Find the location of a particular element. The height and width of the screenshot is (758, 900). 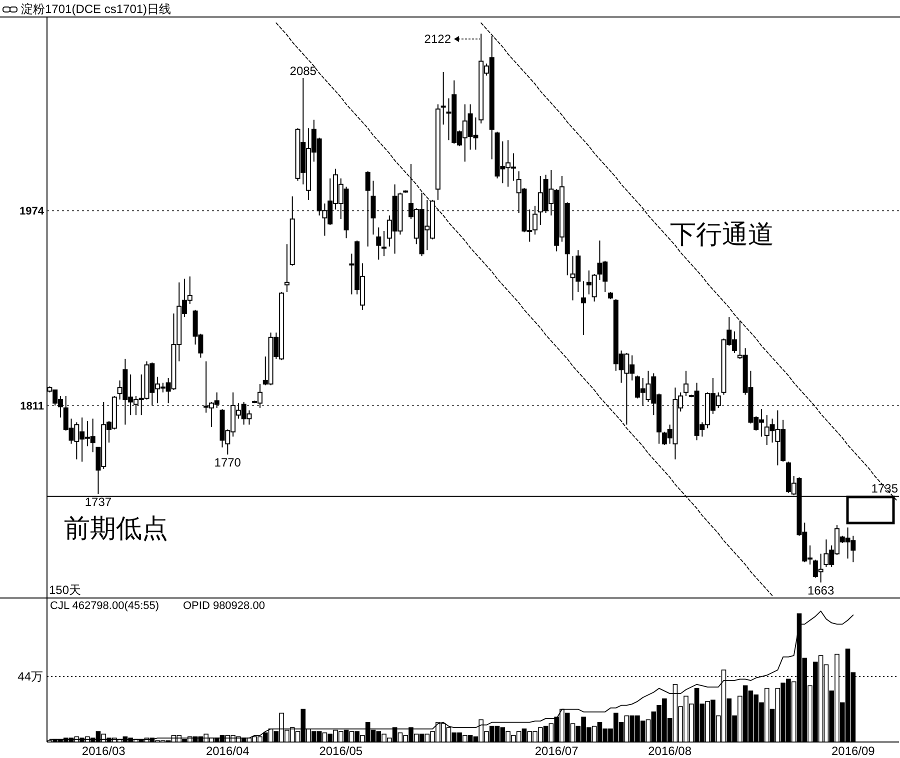

annotation: 前期低点 is located at coordinates (116, 528).